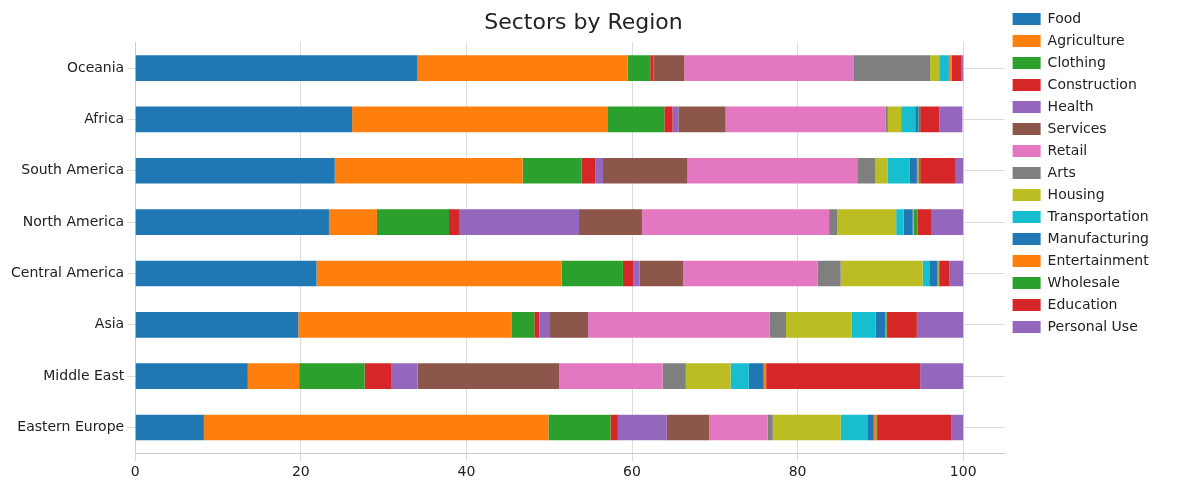 This screenshot has width=1179, height=488. Describe the element at coordinates (1077, 127) in the screenshot. I see `legend-label: Services` at that location.